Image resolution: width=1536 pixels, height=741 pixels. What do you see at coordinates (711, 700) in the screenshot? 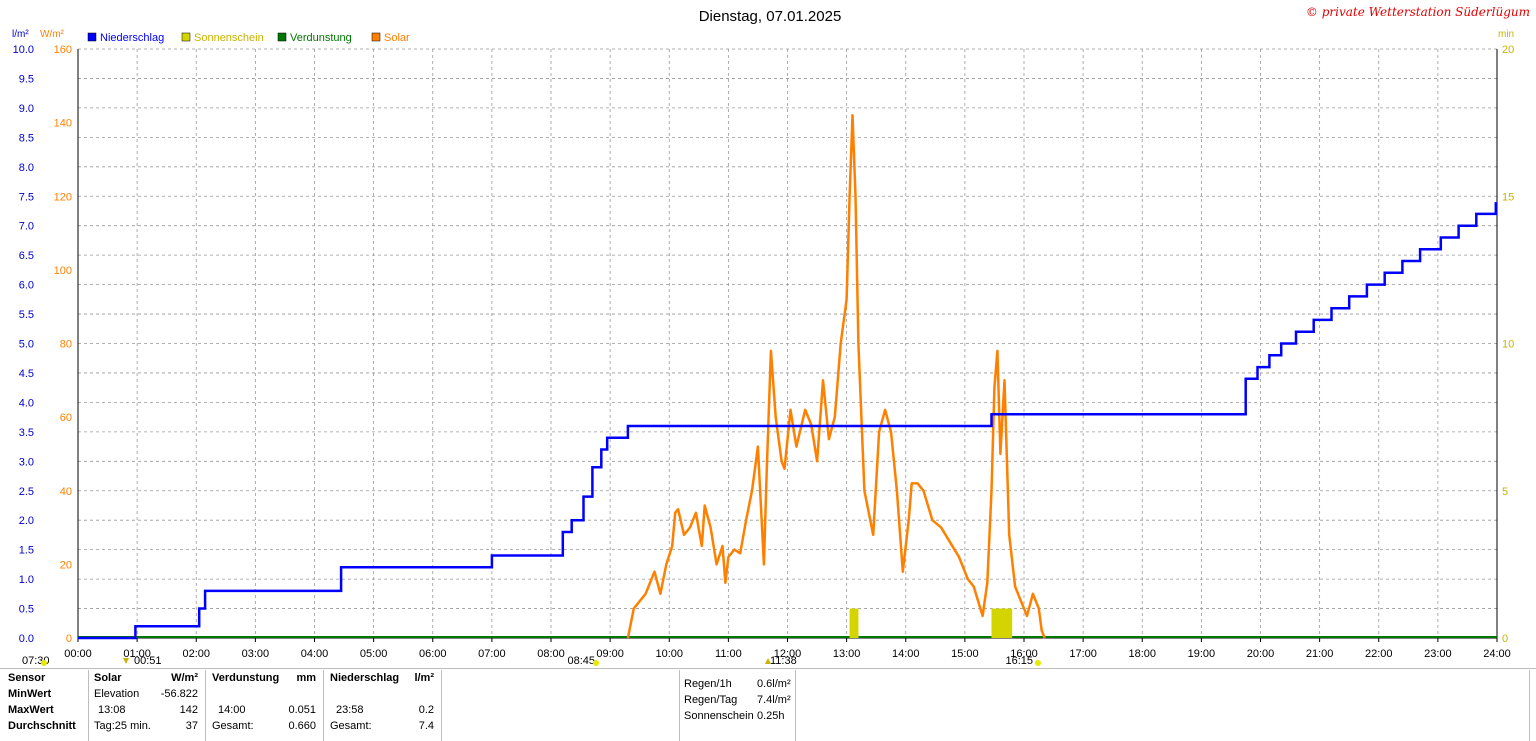
I see `summary-label: Regen/Tag` at bounding box center [711, 700].